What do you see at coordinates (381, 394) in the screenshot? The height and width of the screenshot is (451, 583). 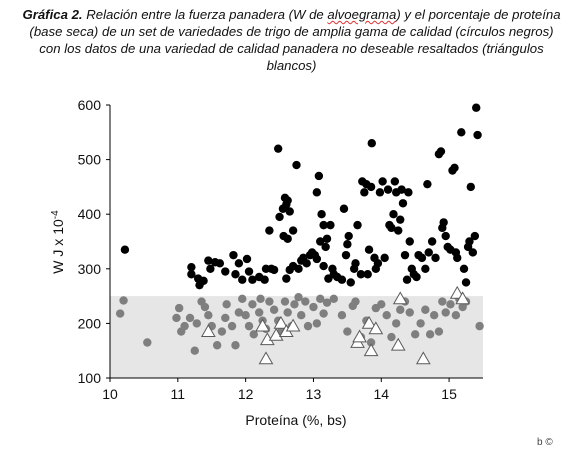 I see `x-tick-label: 14` at bounding box center [381, 394].